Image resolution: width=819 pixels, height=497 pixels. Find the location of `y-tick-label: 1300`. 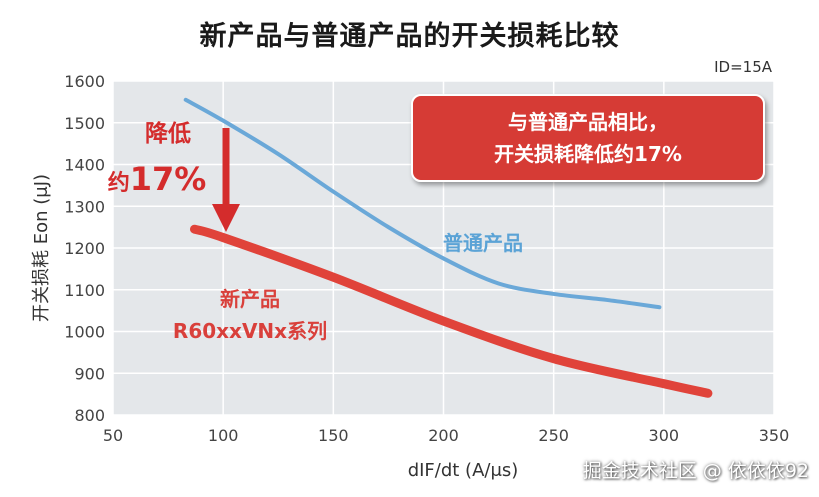

y-tick-label: 1300 is located at coordinates (84, 206).